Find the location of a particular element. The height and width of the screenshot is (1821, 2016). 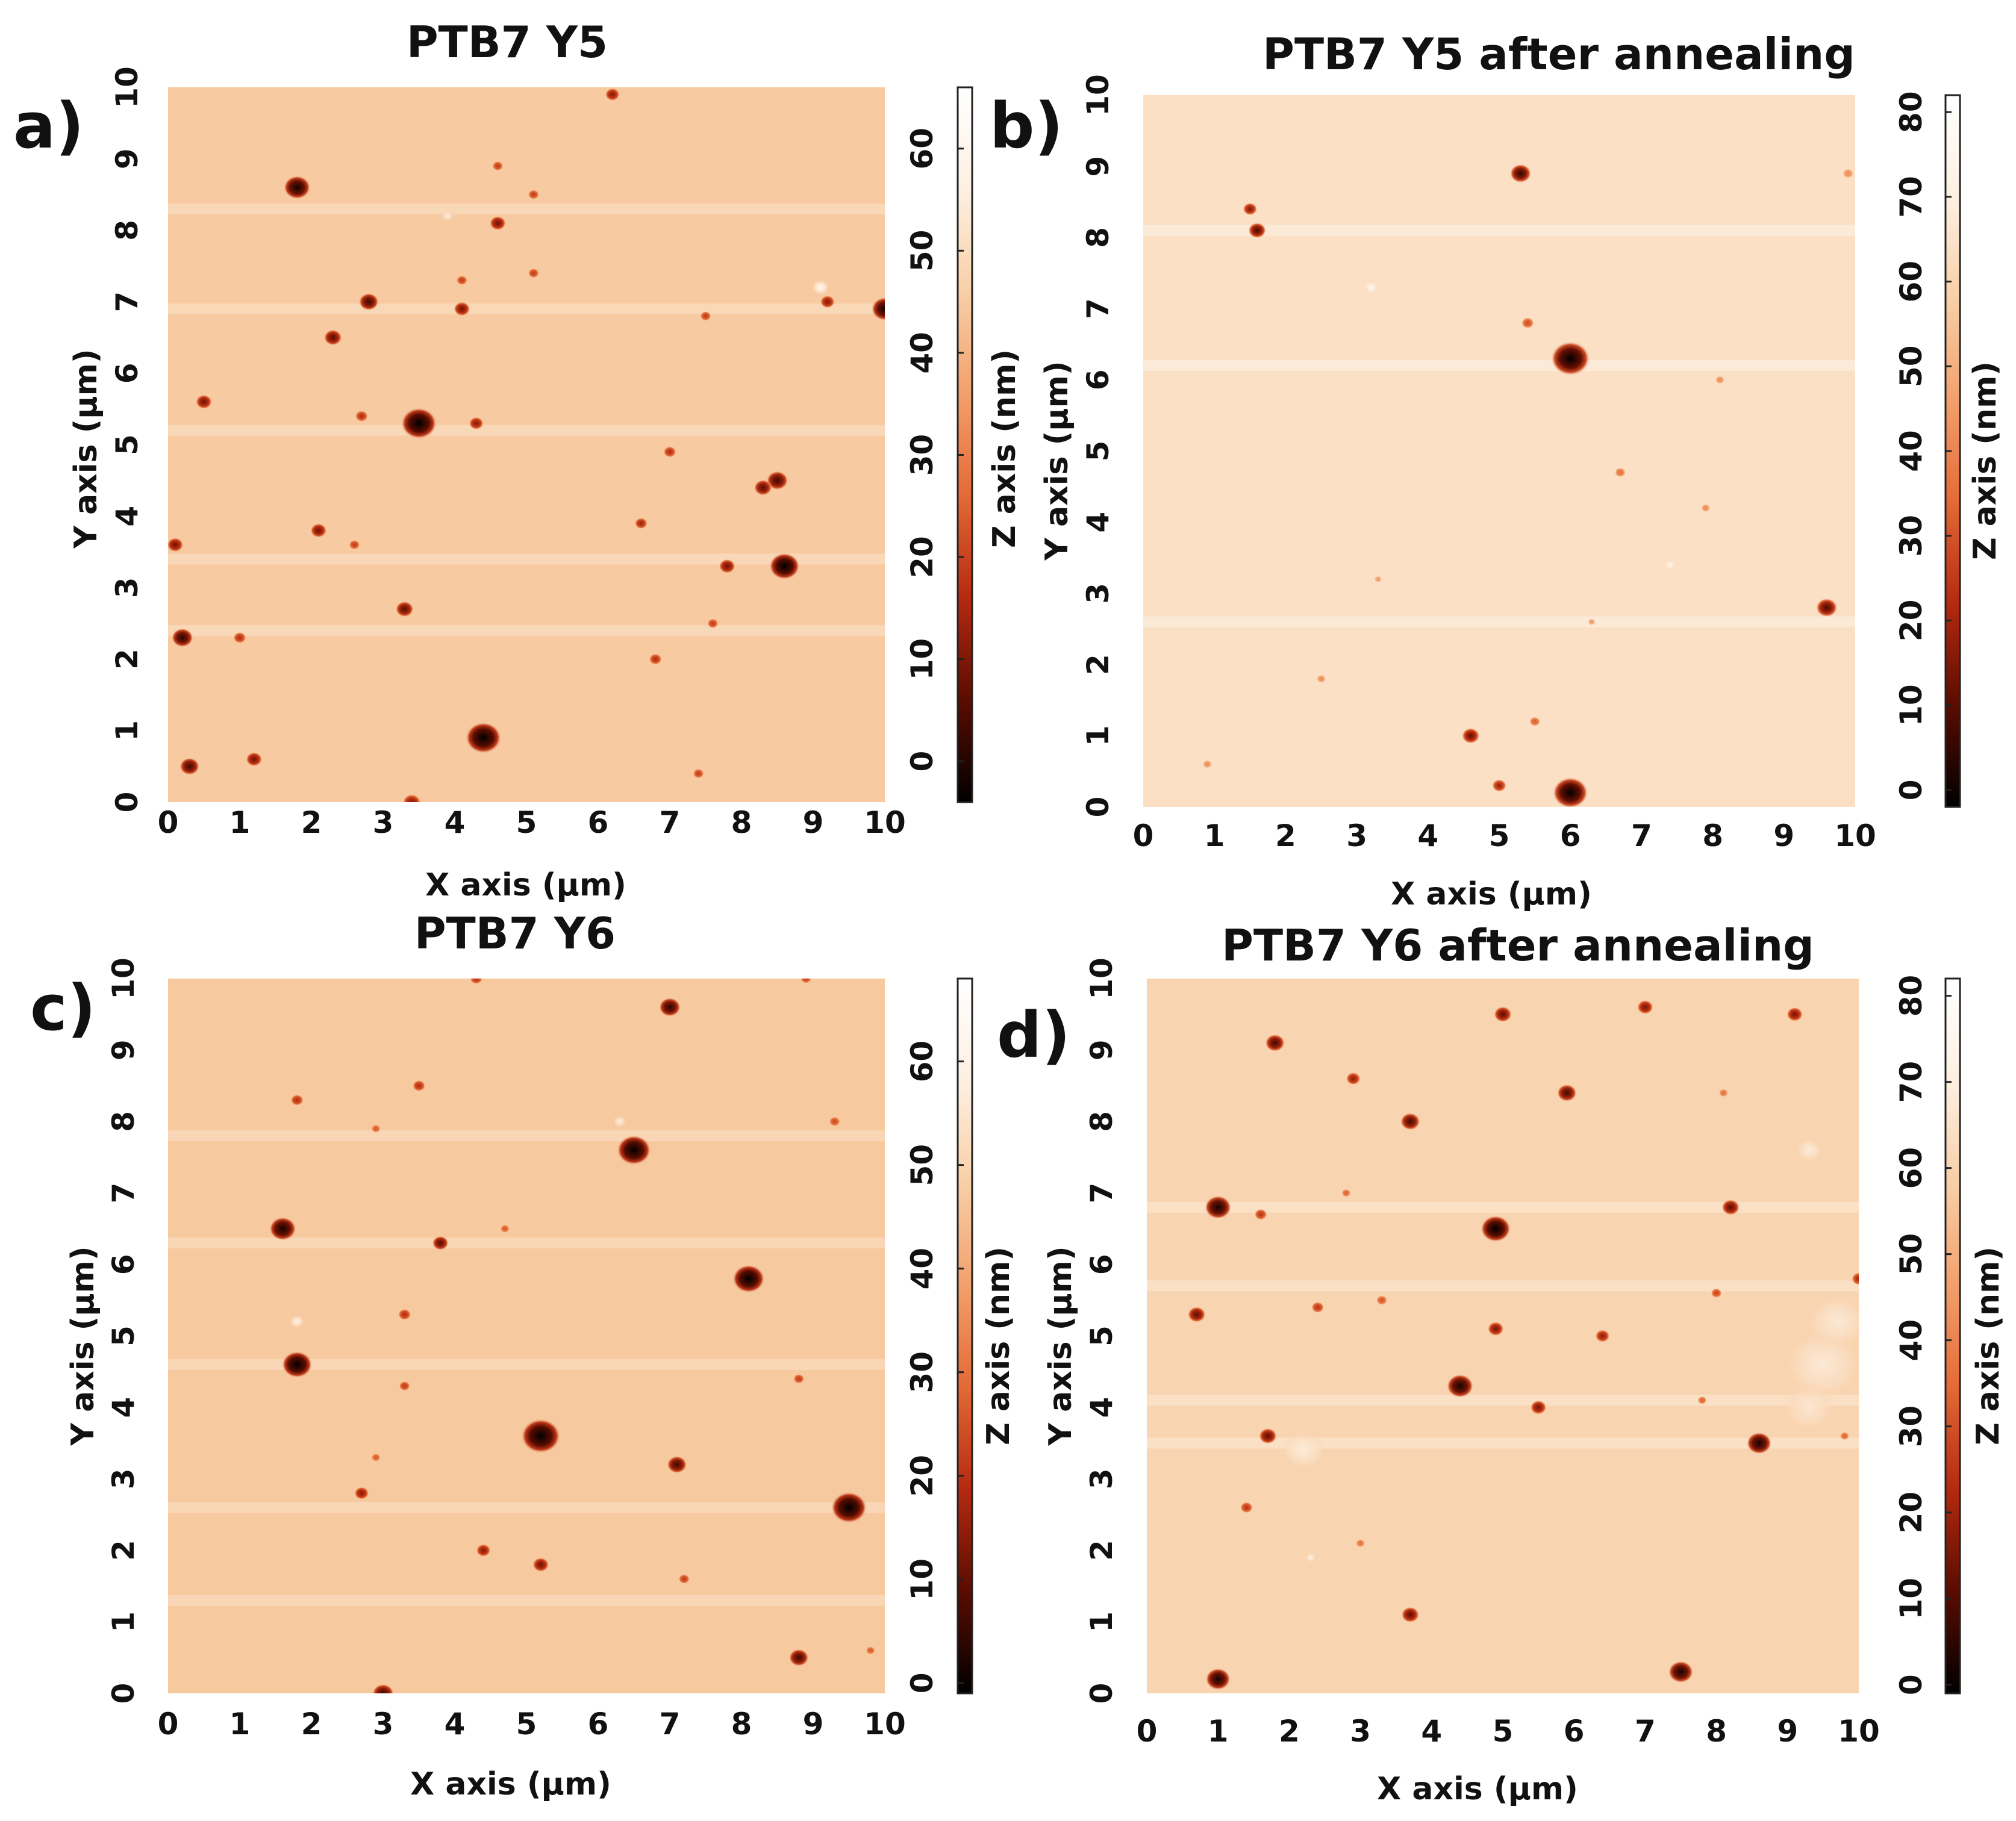

colorbar-tick-label: 0 is located at coordinates (1912, 1684).